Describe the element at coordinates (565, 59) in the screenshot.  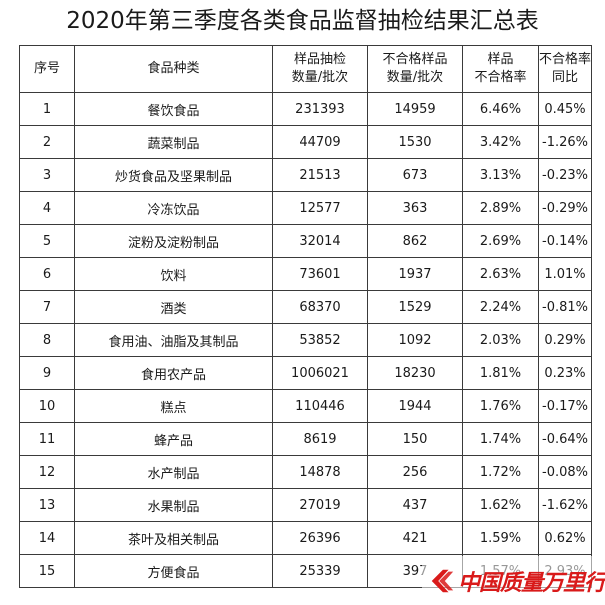
I see `header-yoy-line1: 不合格率` at that location.